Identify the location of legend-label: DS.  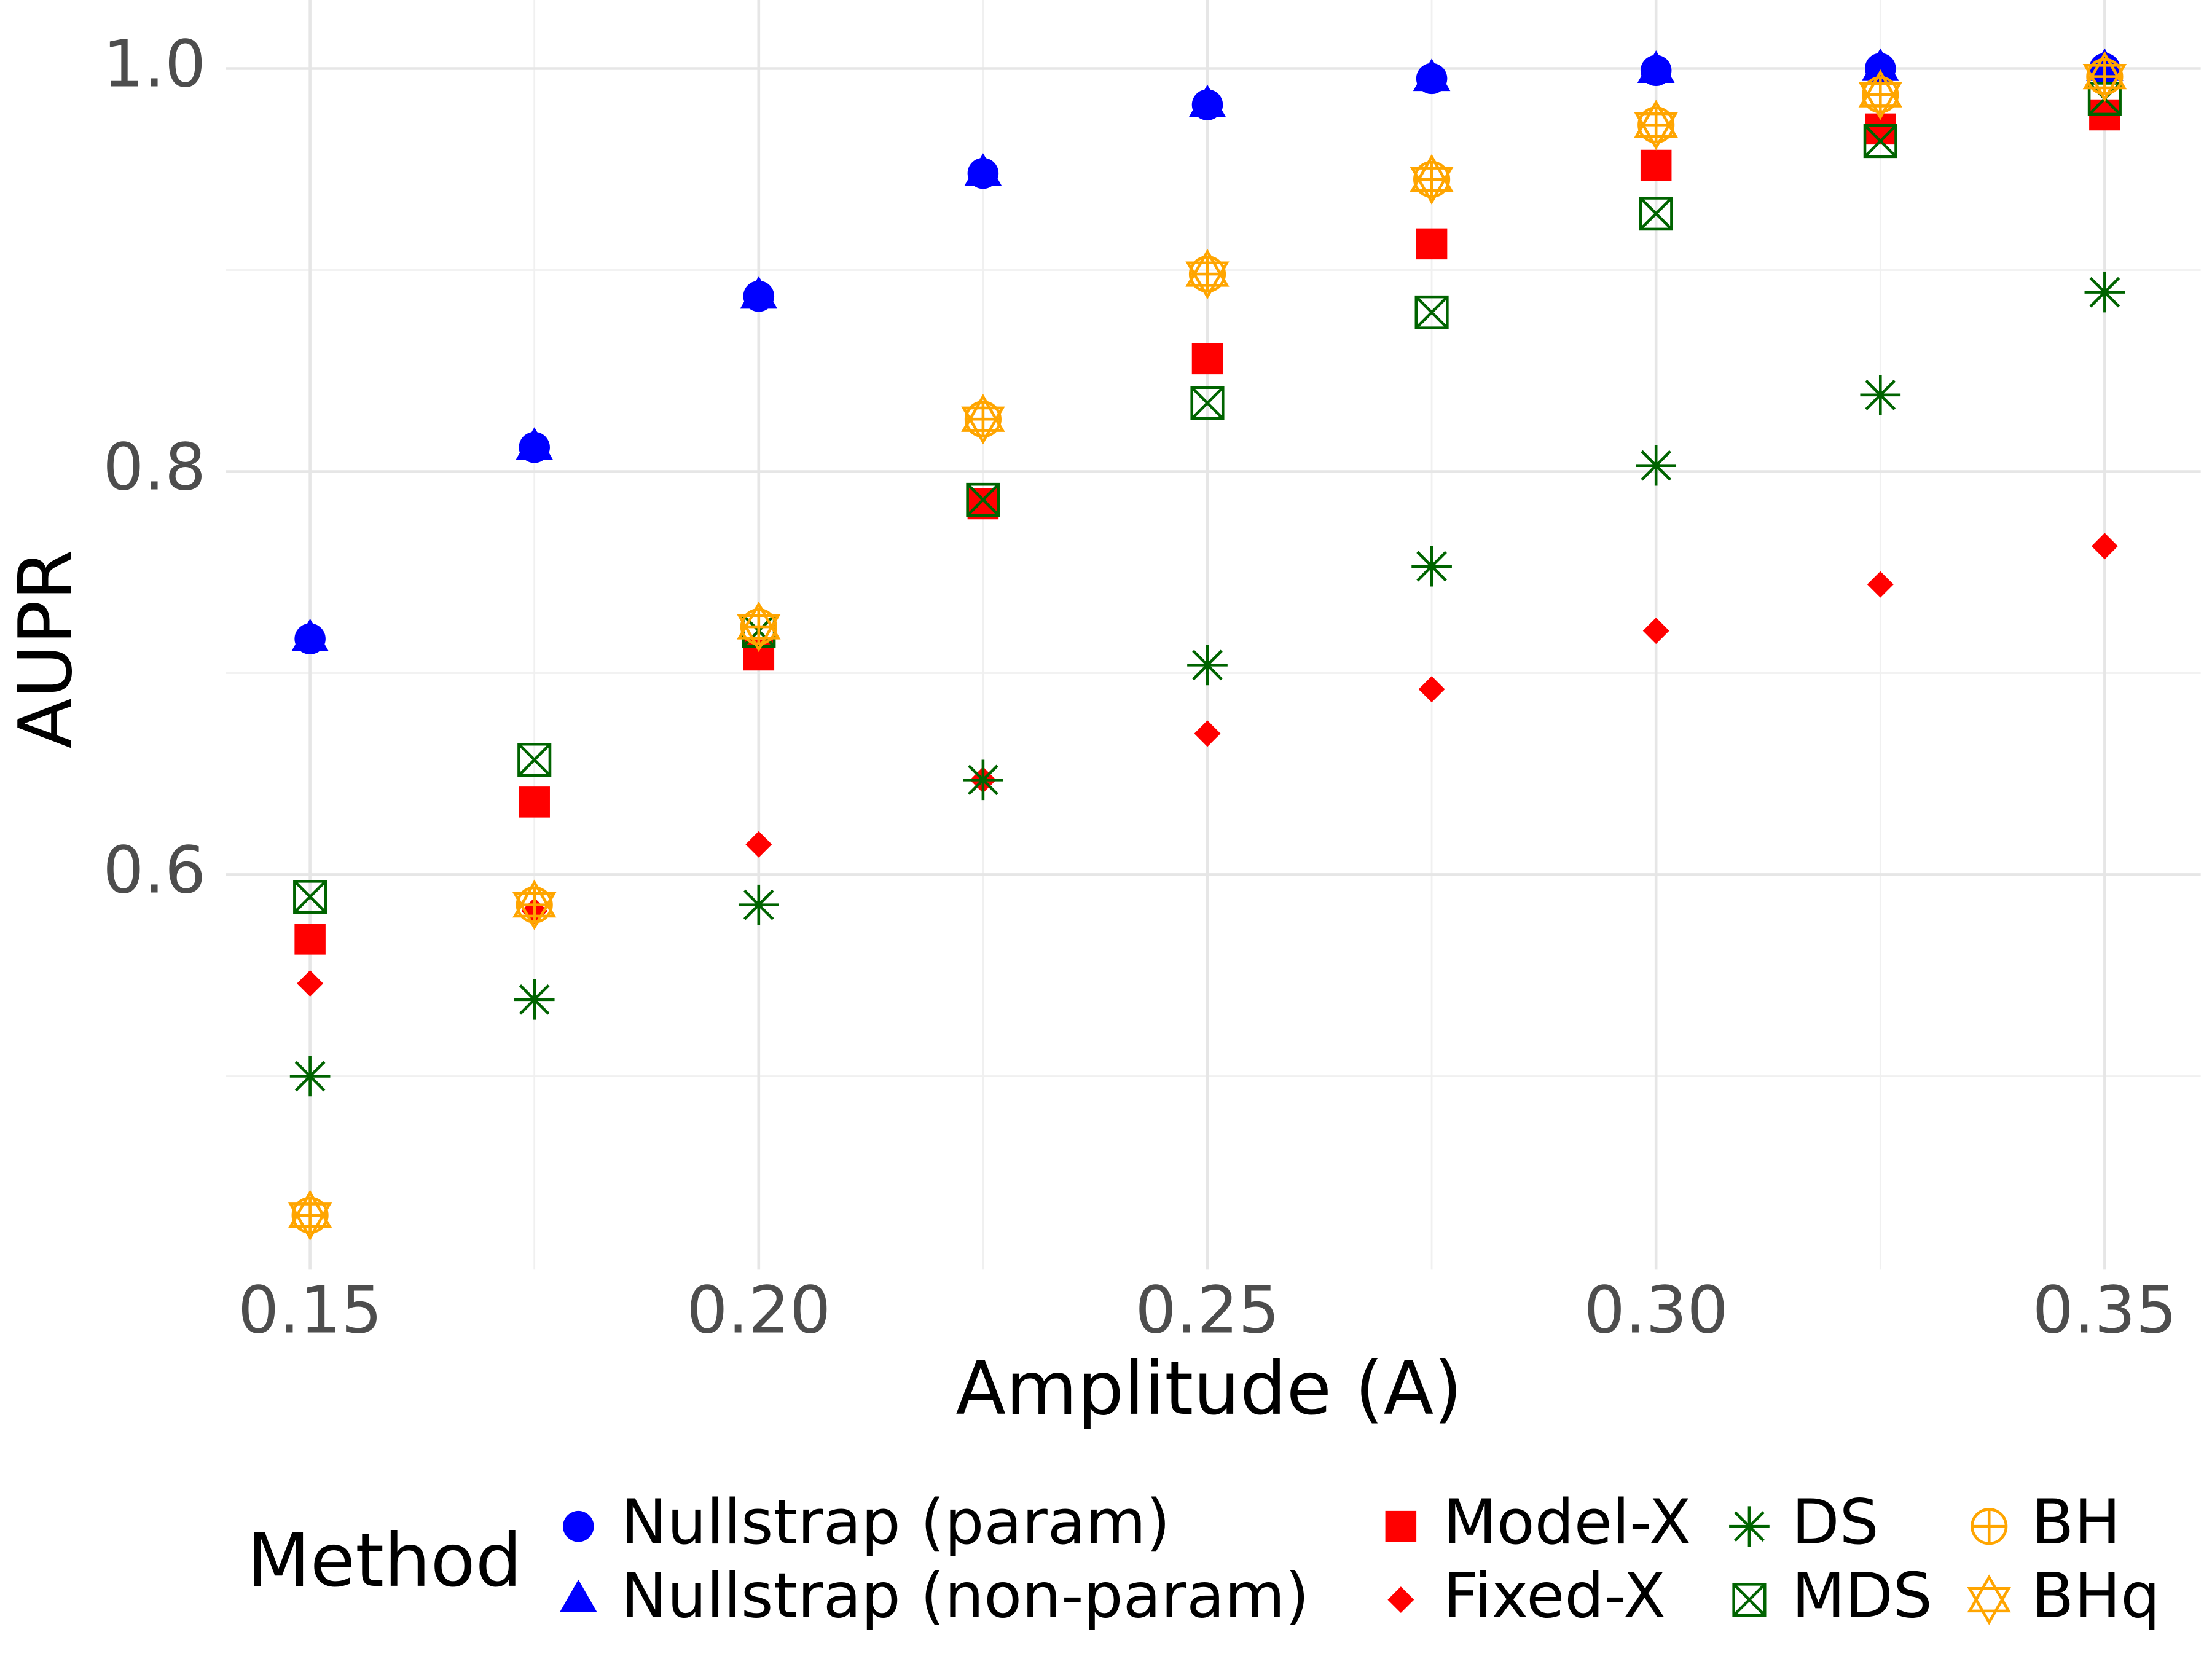
(1835, 1522).